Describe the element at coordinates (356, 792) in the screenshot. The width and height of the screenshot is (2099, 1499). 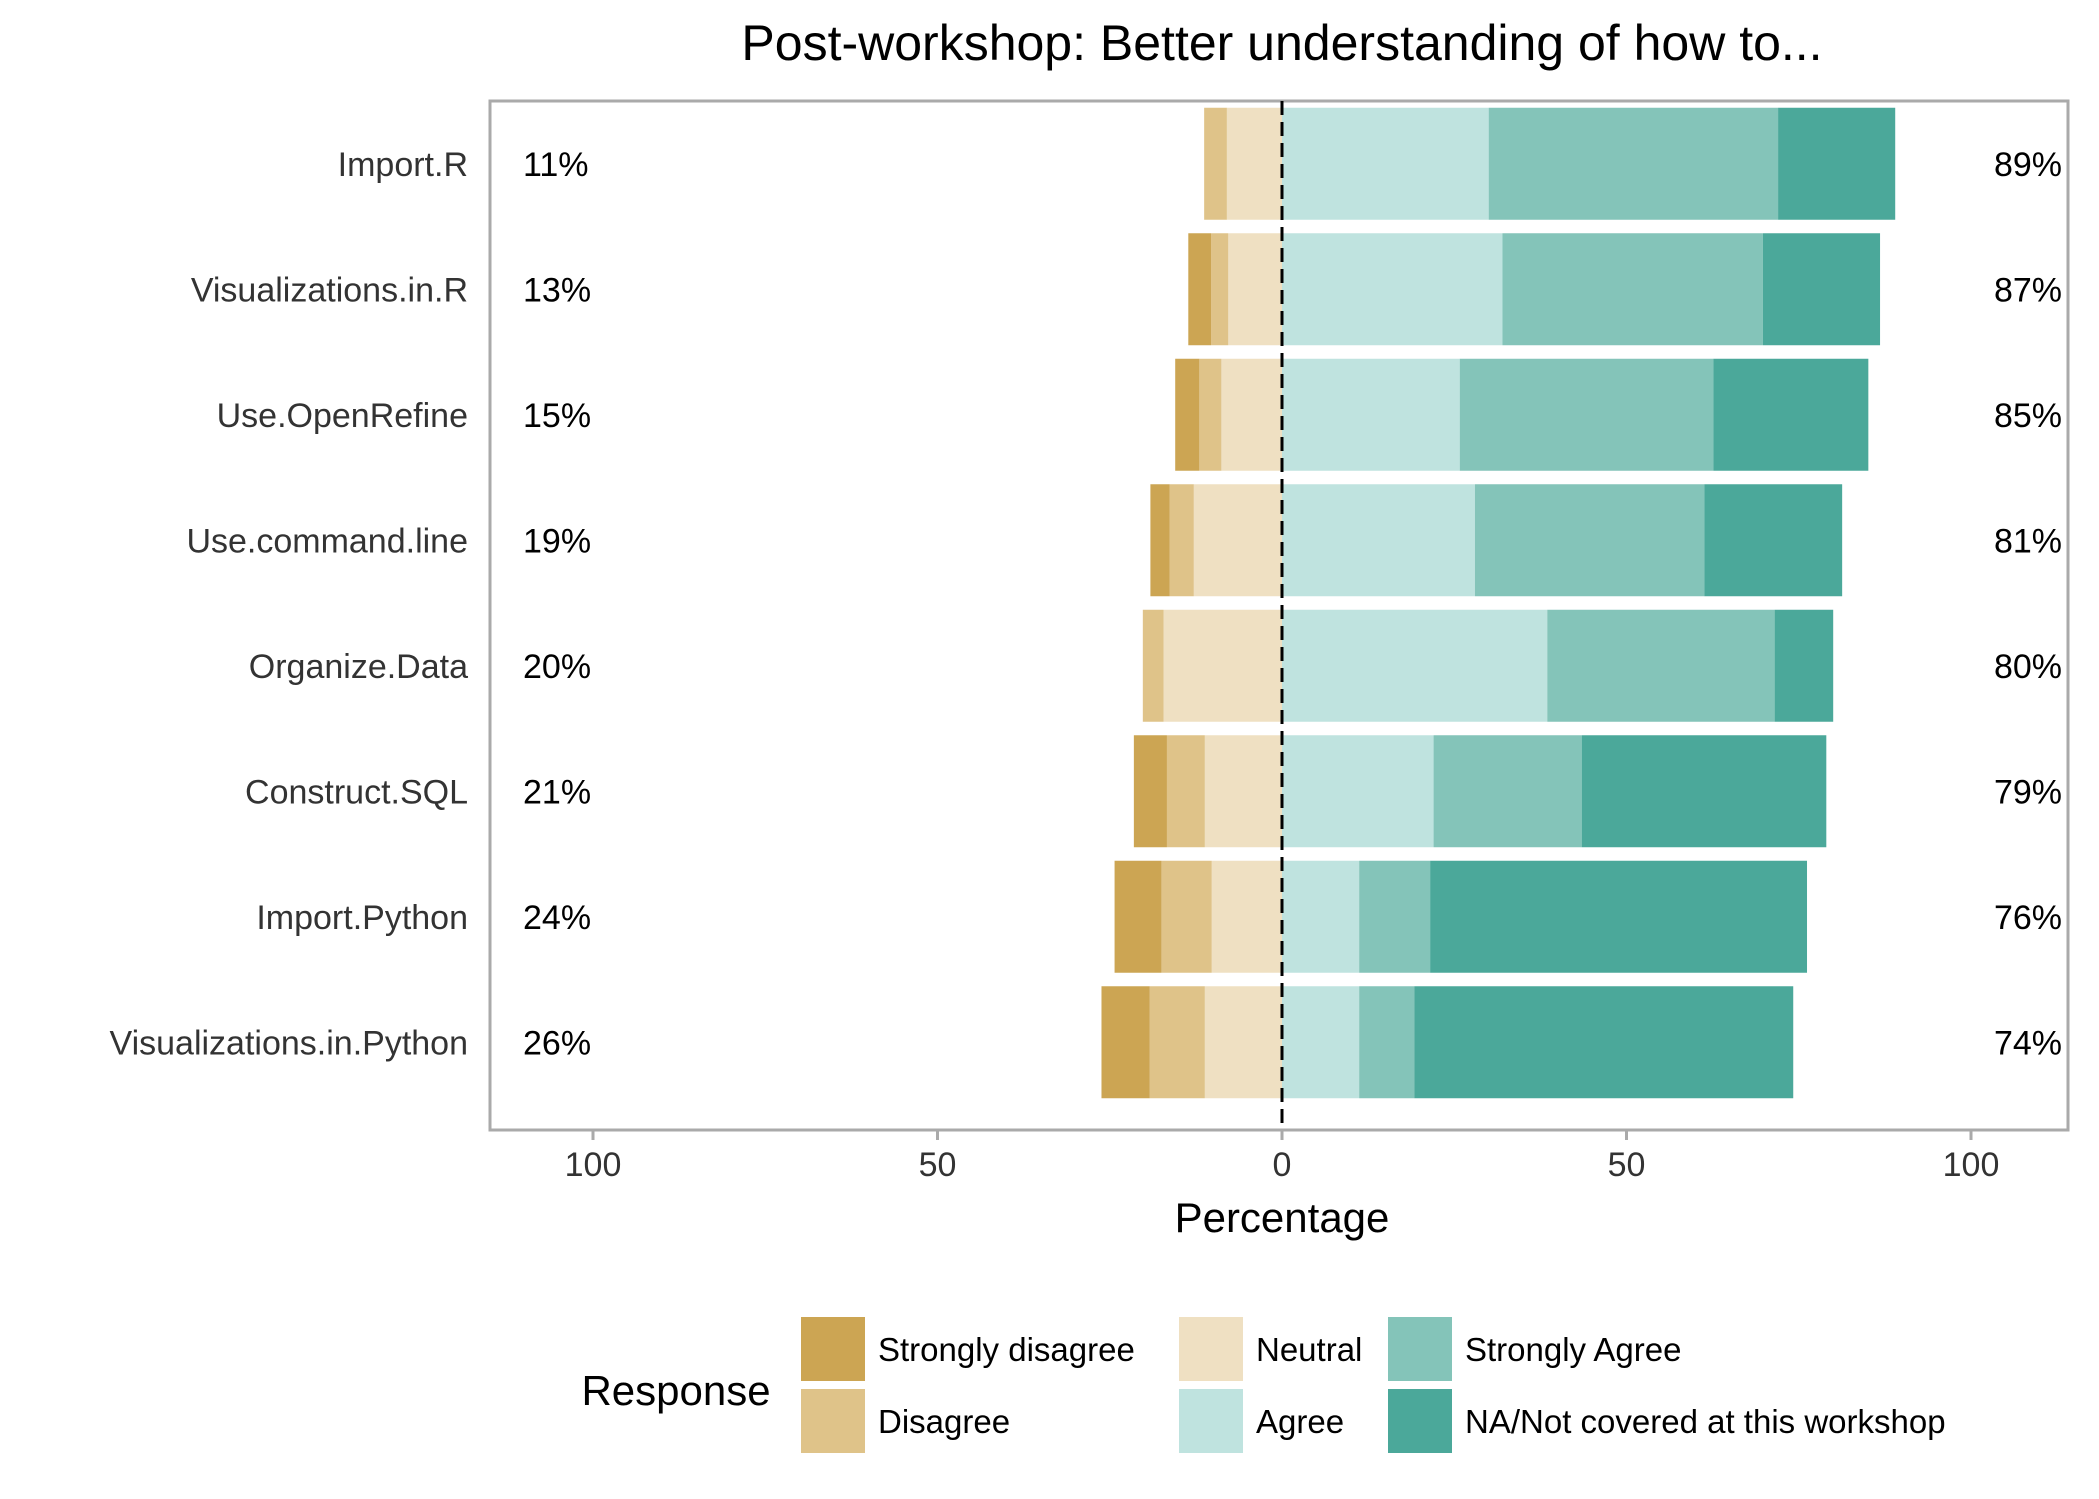
I see `category-label: Construct.SQL` at that location.